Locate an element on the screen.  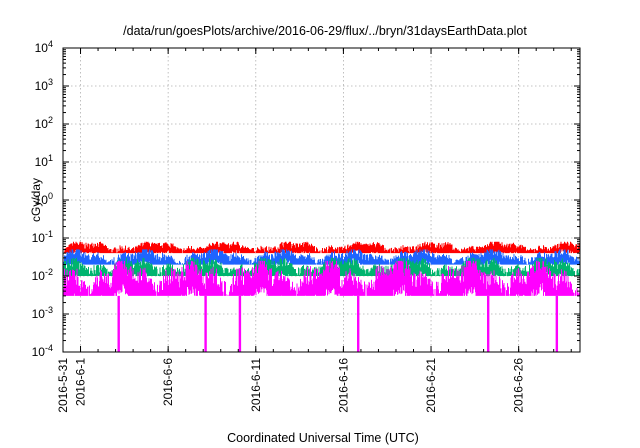
x-tick-label: 2016-6-11 is located at coordinates (256, 385).